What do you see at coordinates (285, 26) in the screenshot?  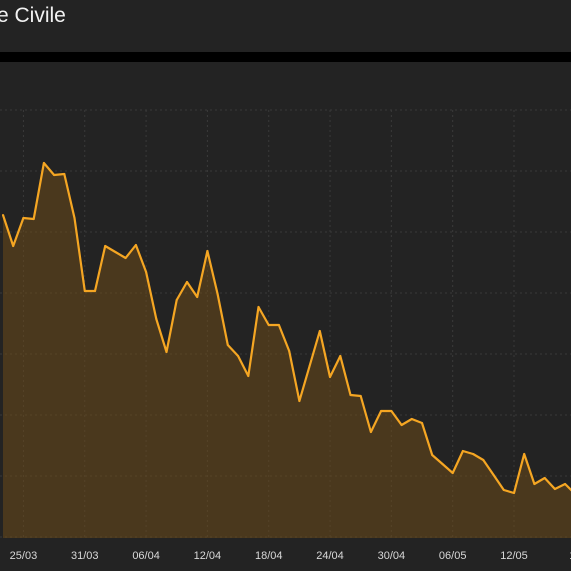 I see `title-bar: e Civile` at bounding box center [285, 26].